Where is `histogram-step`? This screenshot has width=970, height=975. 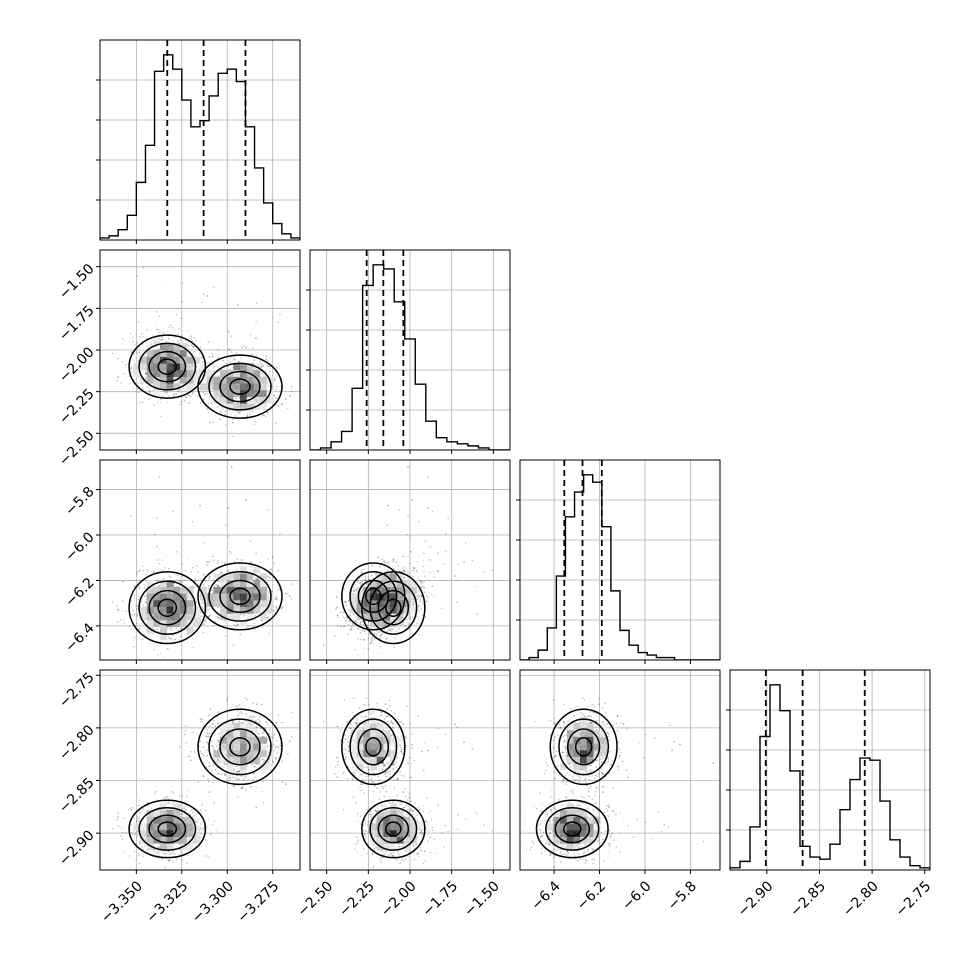
histogram-step is located at coordinates (200, 147).